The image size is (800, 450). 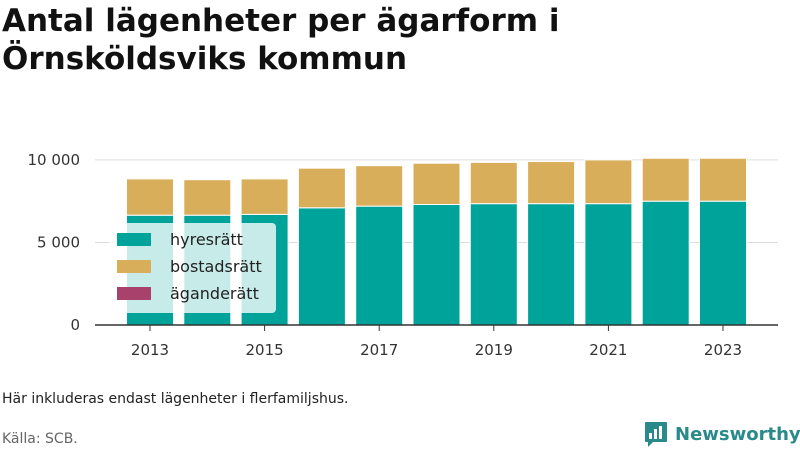 What do you see at coordinates (737, 434) in the screenshot?
I see `newsworthy-wordmark: Newsworthy` at bounding box center [737, 434].